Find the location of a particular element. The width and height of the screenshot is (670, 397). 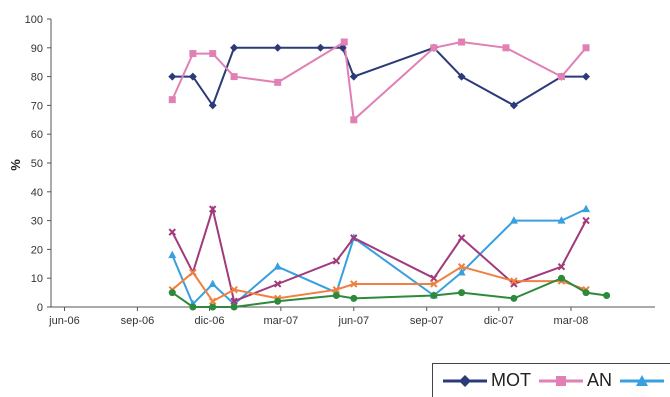

legend: MOT AN is located at coordinates (551, 380).